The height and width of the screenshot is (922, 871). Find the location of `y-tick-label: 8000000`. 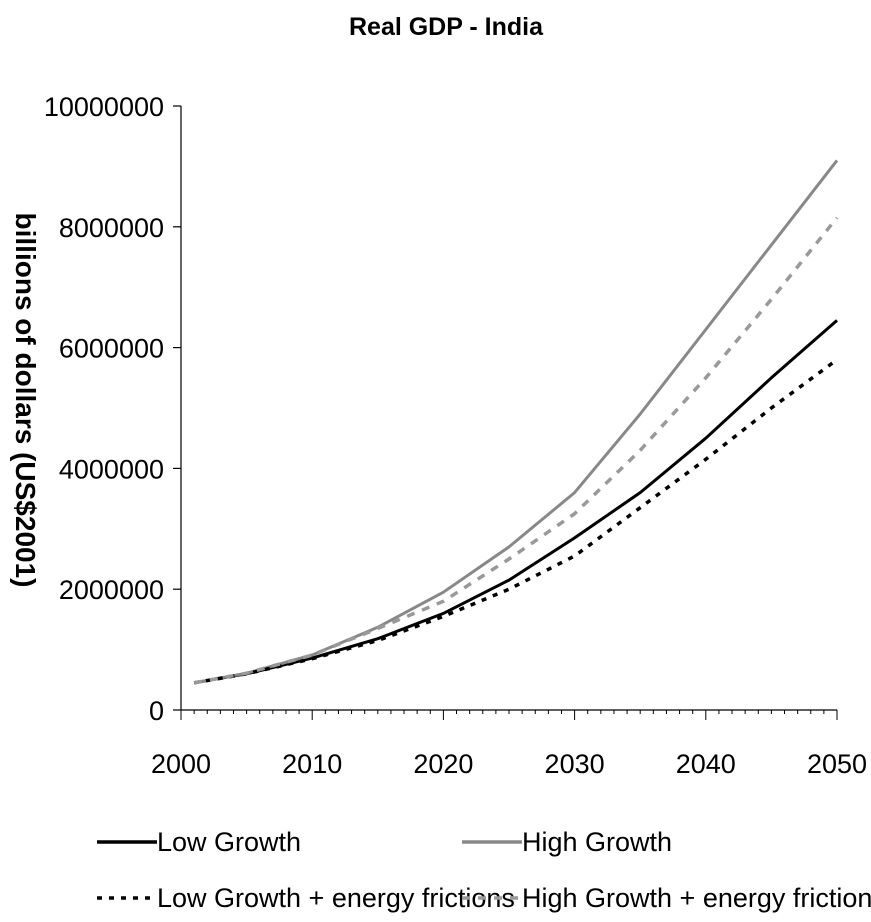

y-tick-label: 8000000 is located at coordinates (111, 228).